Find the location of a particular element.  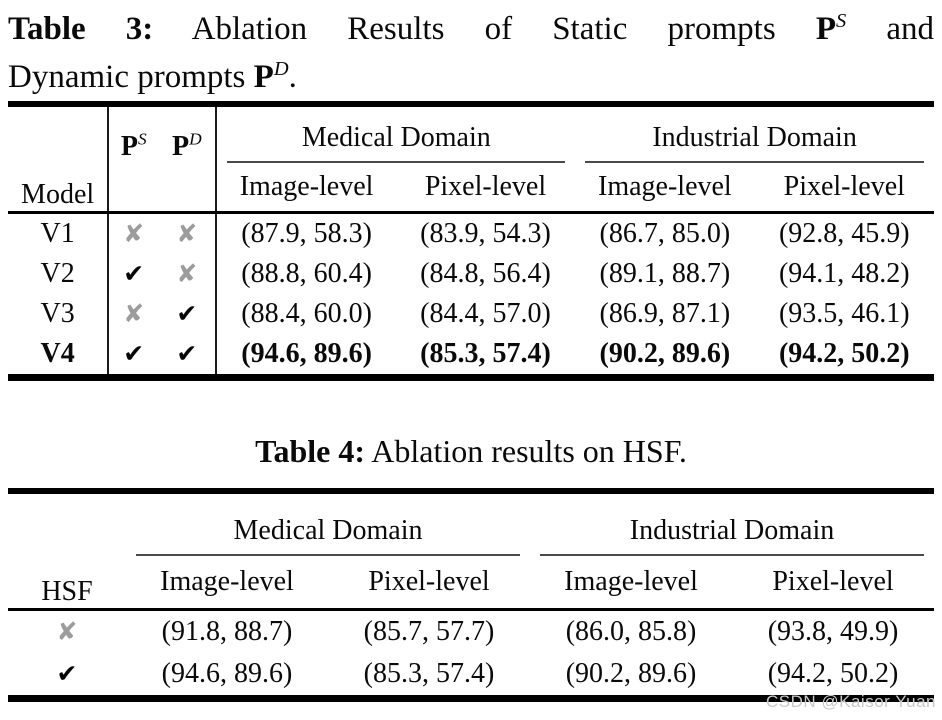

table3-caption-line2: Dynamic prompts PD. is located at coordinates (471, 77).